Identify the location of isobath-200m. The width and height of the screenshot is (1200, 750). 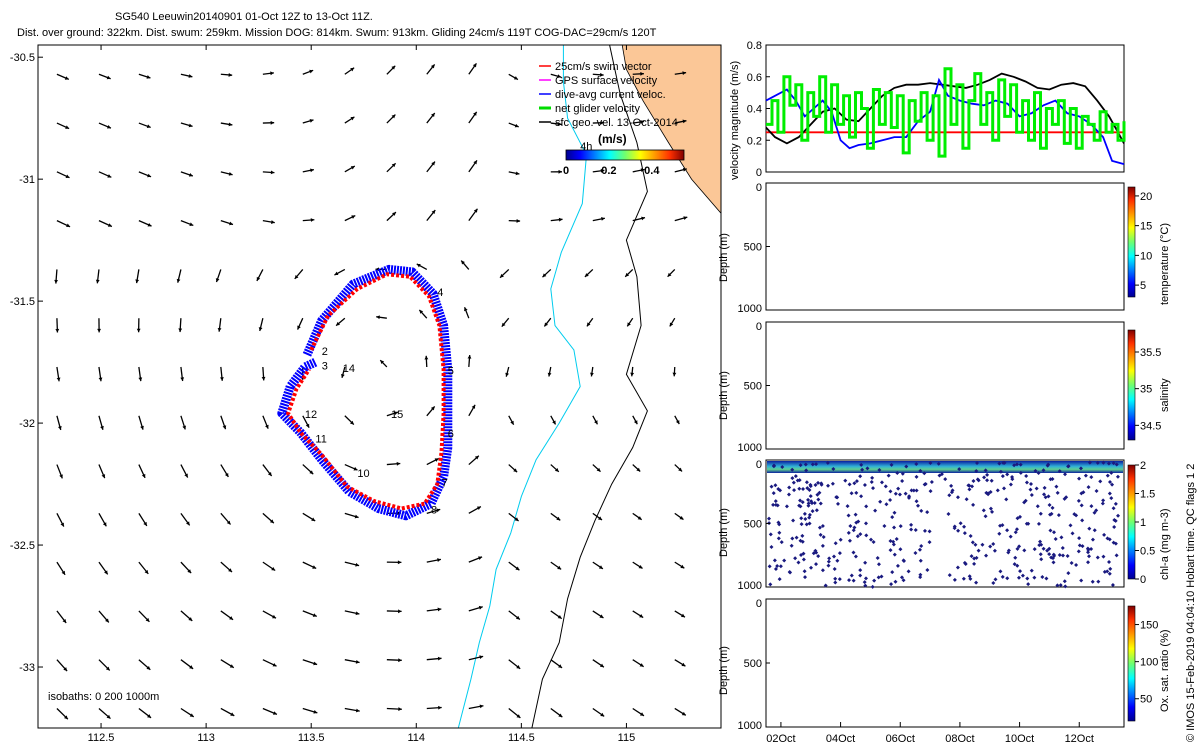
(522, 386).